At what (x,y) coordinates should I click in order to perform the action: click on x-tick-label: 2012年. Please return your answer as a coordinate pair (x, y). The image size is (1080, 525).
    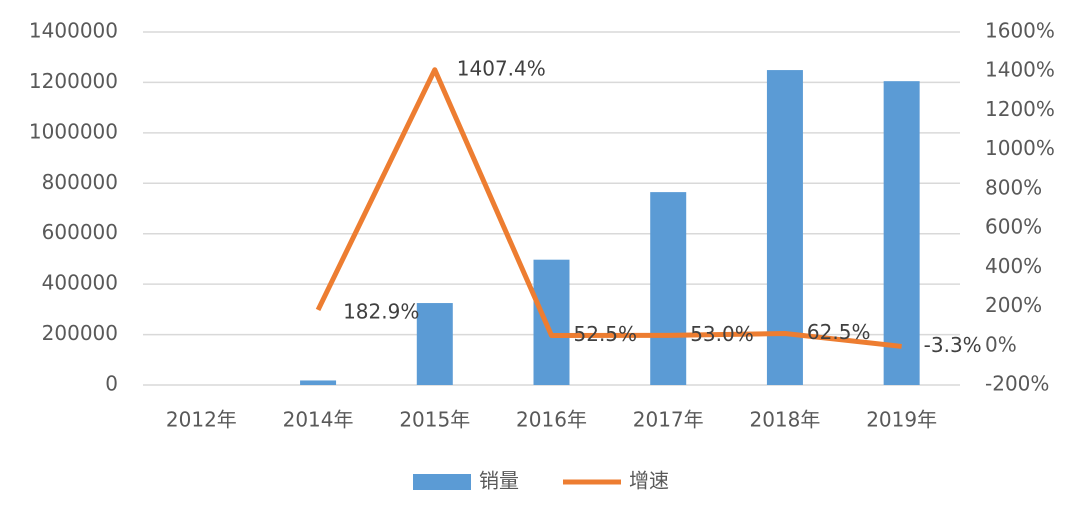
    Looking at the image, I should click on (201, 420).